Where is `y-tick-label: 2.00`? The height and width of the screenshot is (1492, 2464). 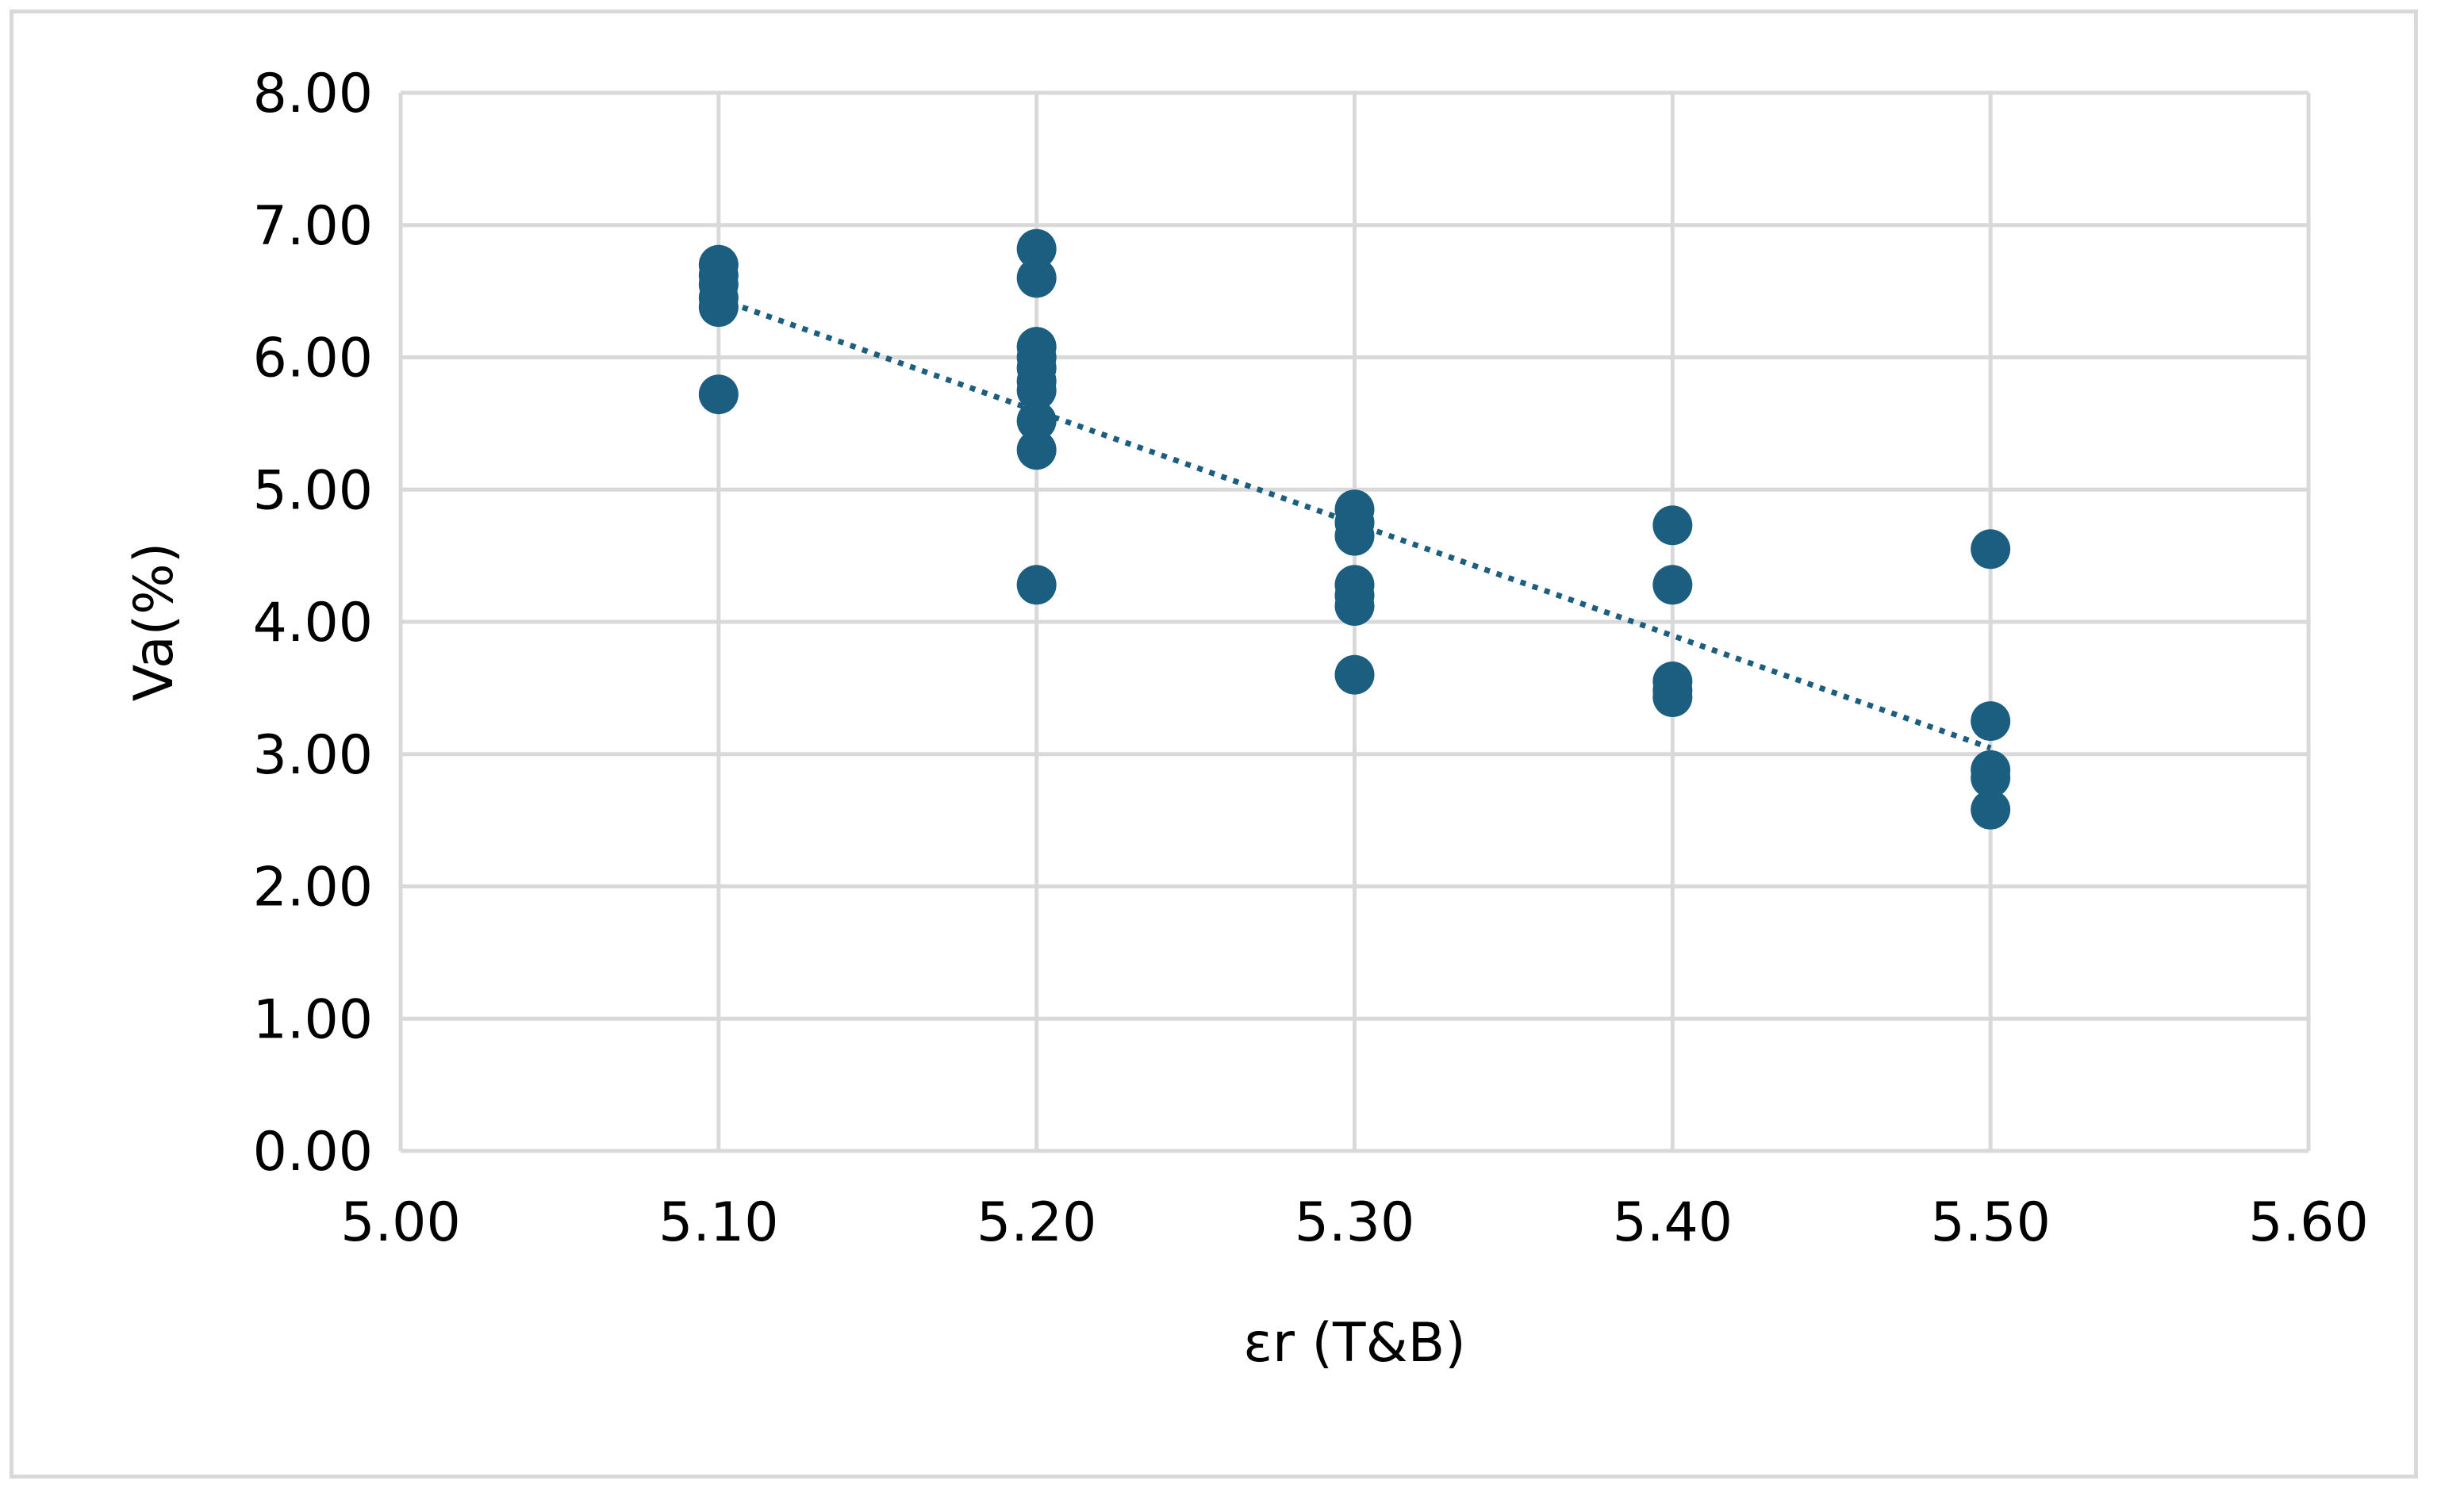 y-tick-label: 2.00 is located at coordinates (313, 888).